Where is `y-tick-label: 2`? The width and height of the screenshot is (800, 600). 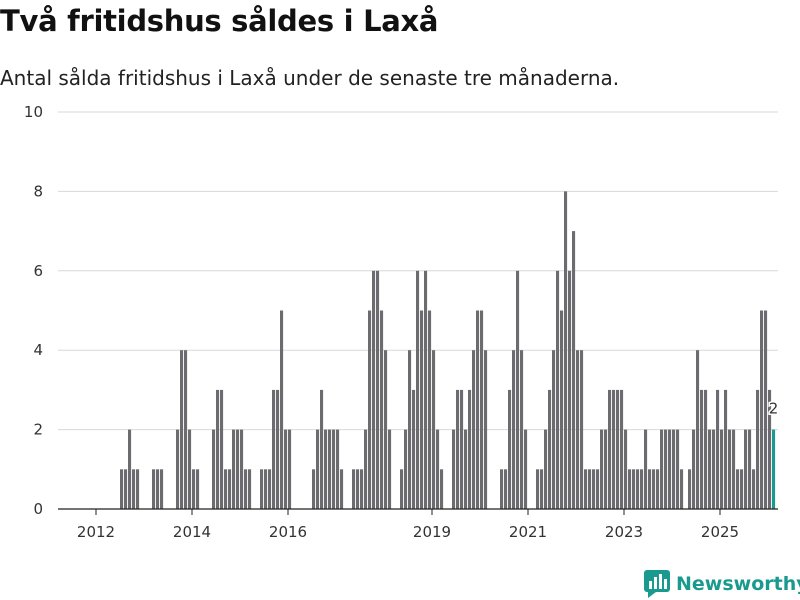
y-tick-label: 2 is located at coordinates (38, 430).